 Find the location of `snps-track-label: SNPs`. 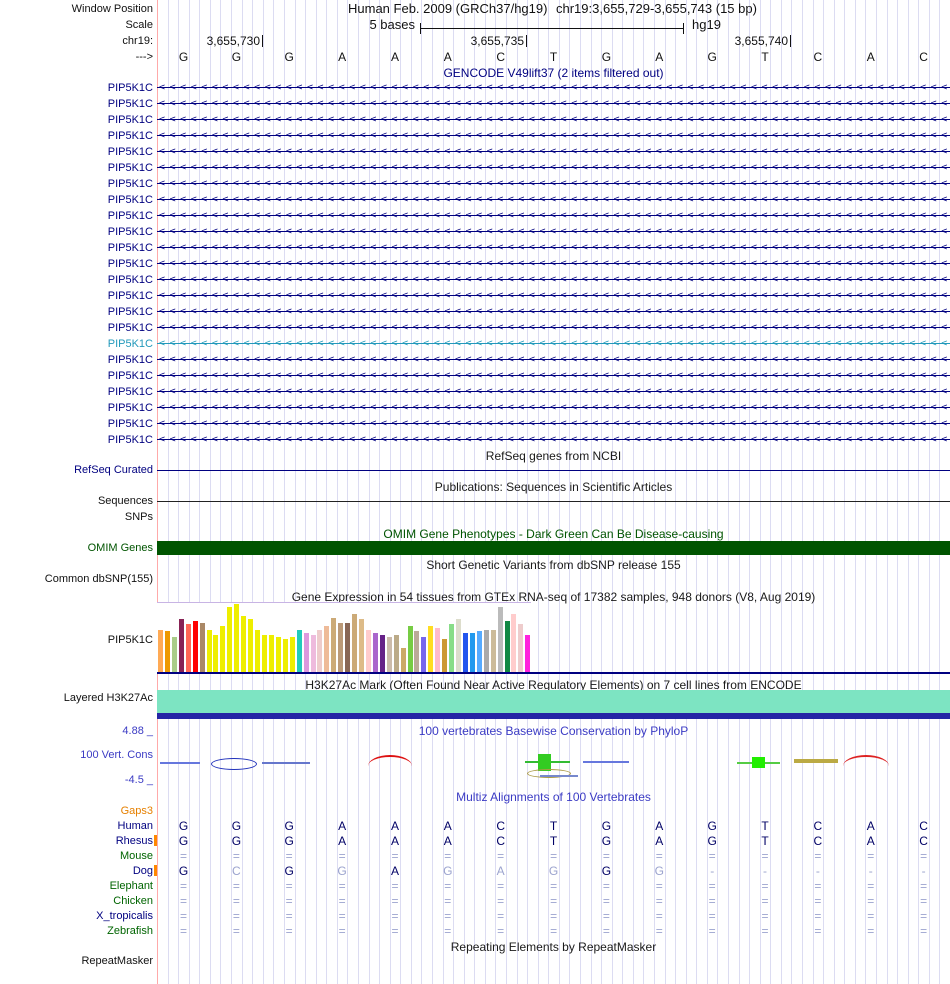

snps-track-label: SNPs is located at coordinates (138, 517).